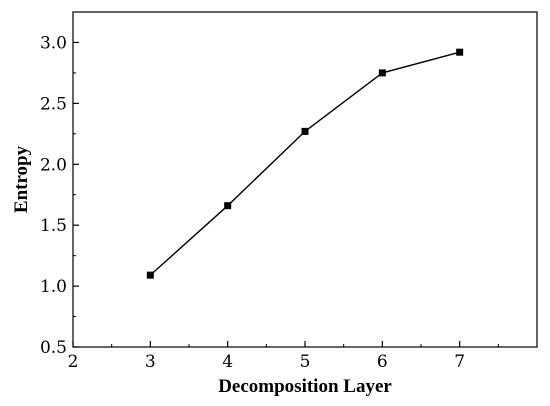  I want to click on x-tick-label: 5, so click(305, 362).